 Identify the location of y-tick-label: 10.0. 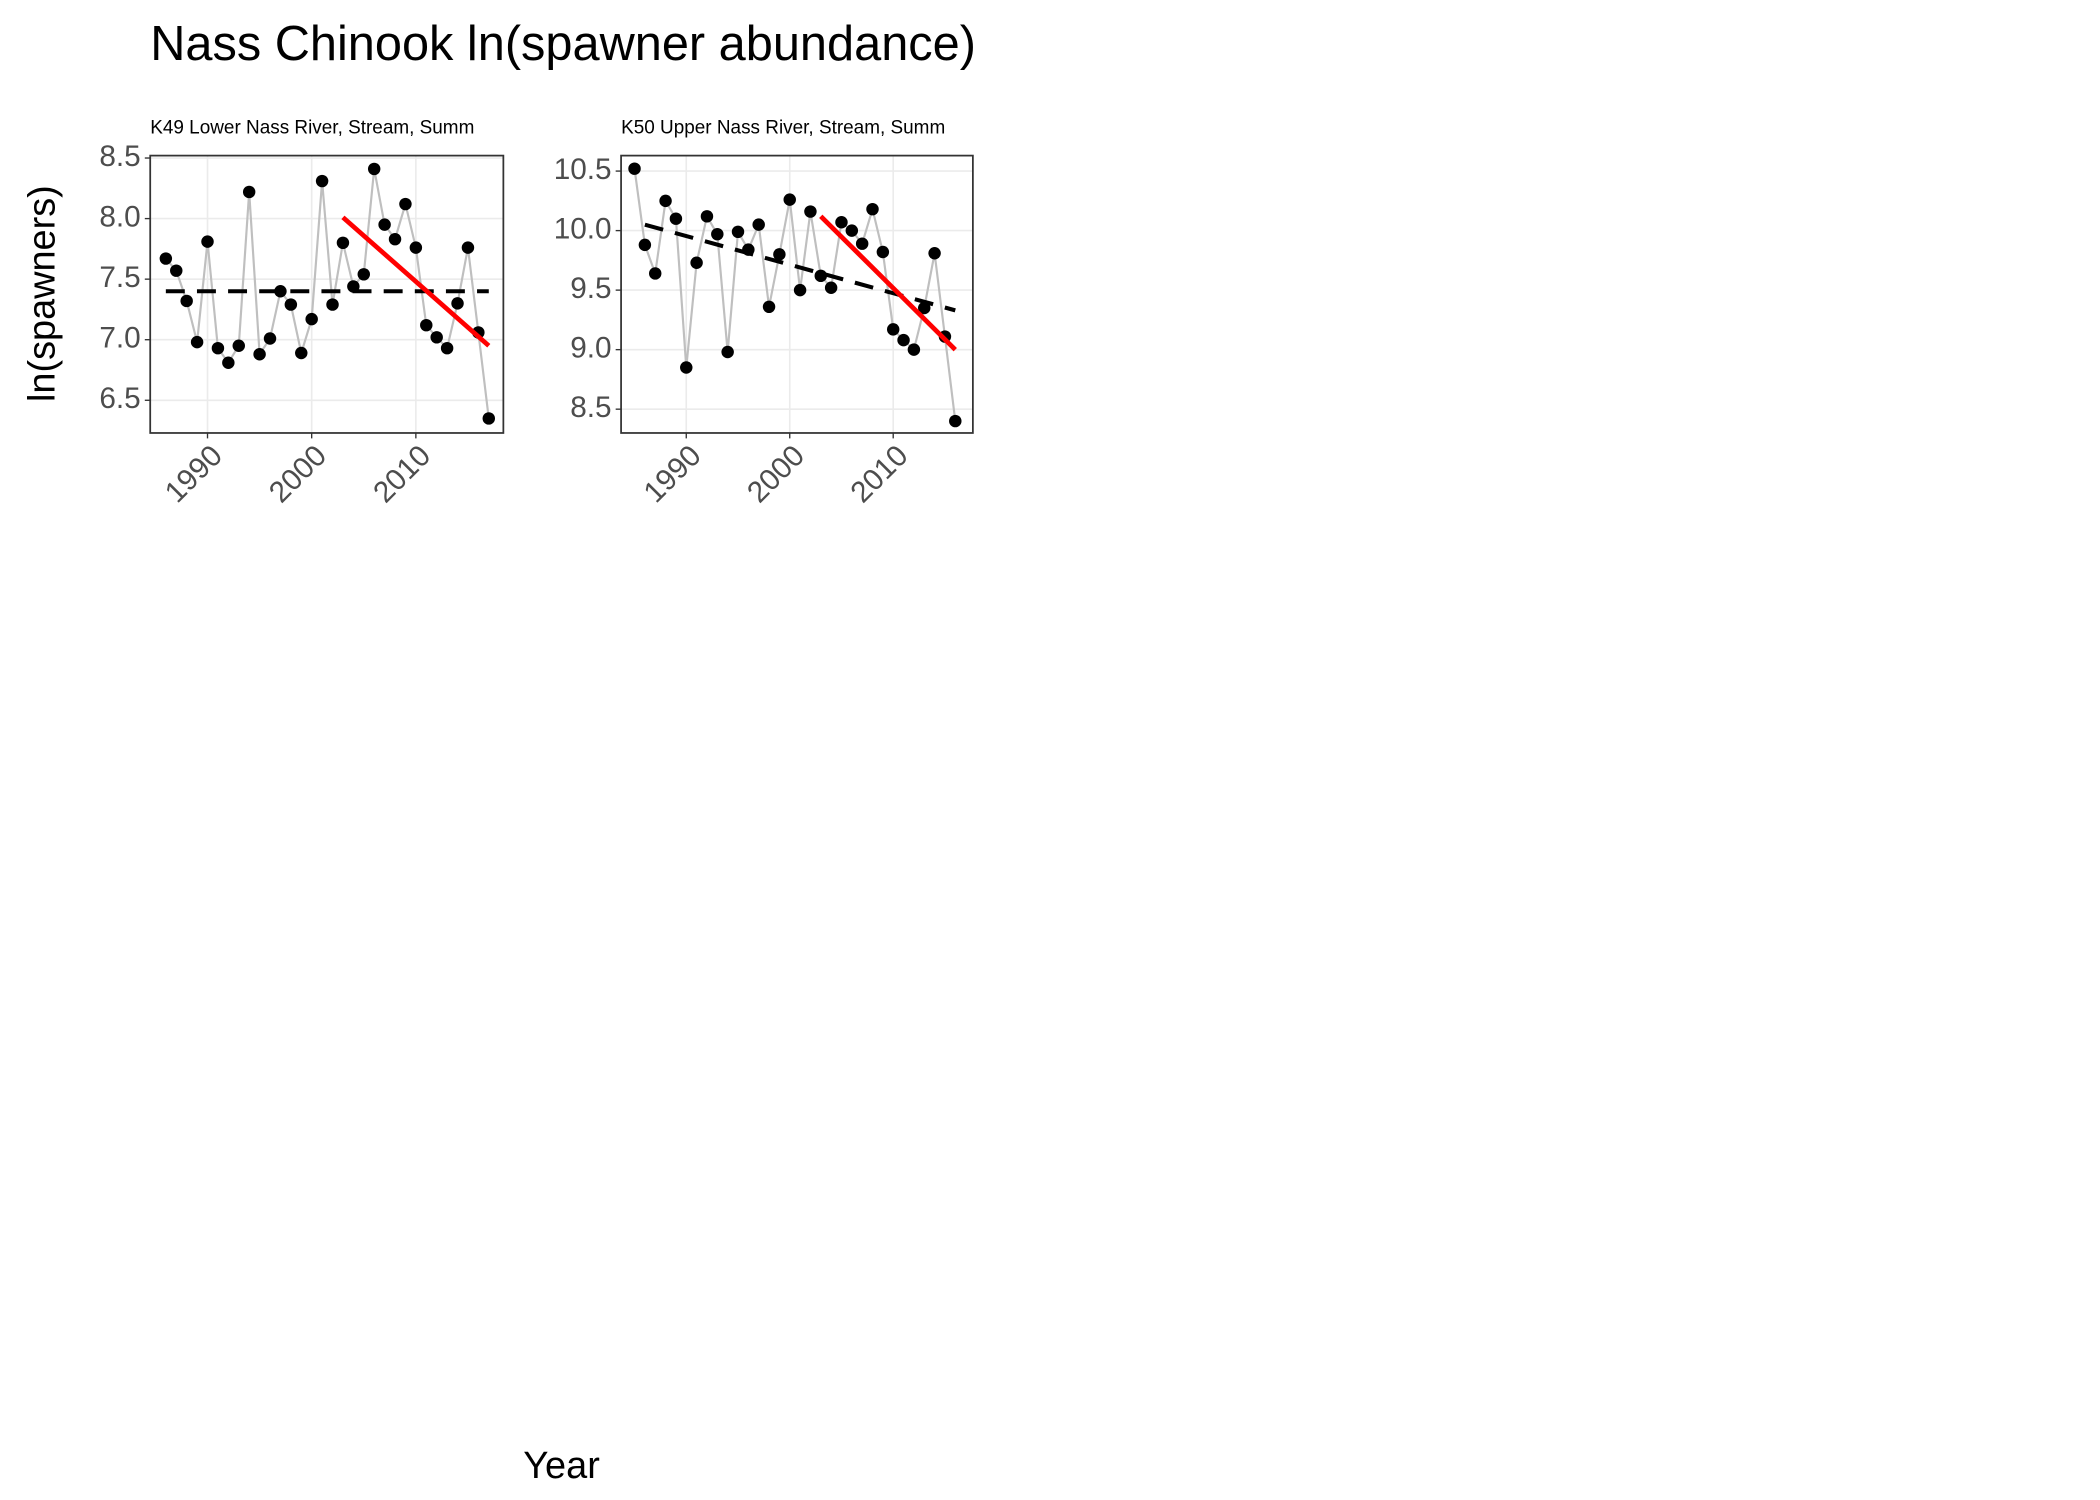
(583, 228).